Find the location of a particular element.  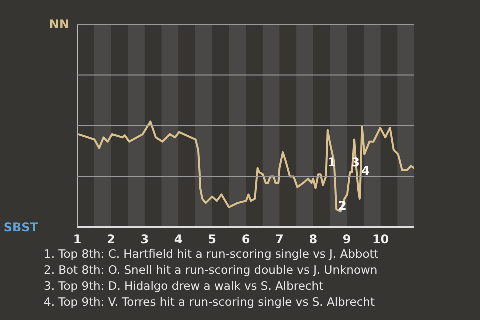

text: SBST is located at coordinates (22, 227).